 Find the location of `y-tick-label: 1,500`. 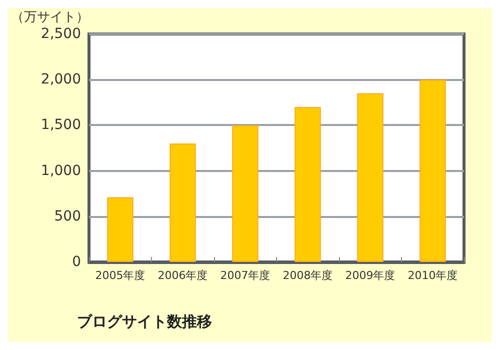

y-tick-label: 1,500 is located at coordinates (60, 125).